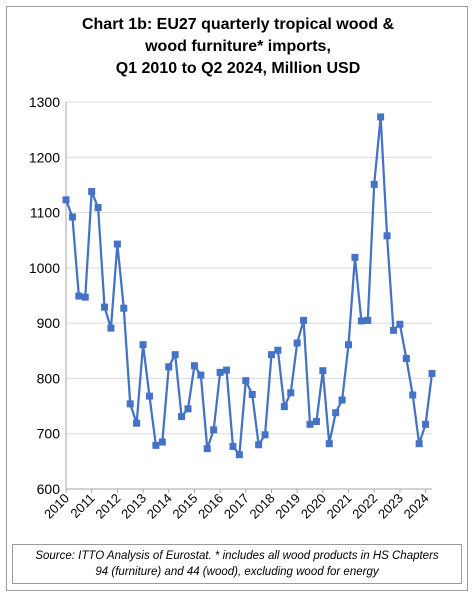  What do you see at coordinates (49, 323) in the screenshot?
I see `y-tick-label: 900` at bounding box center [49, 323].